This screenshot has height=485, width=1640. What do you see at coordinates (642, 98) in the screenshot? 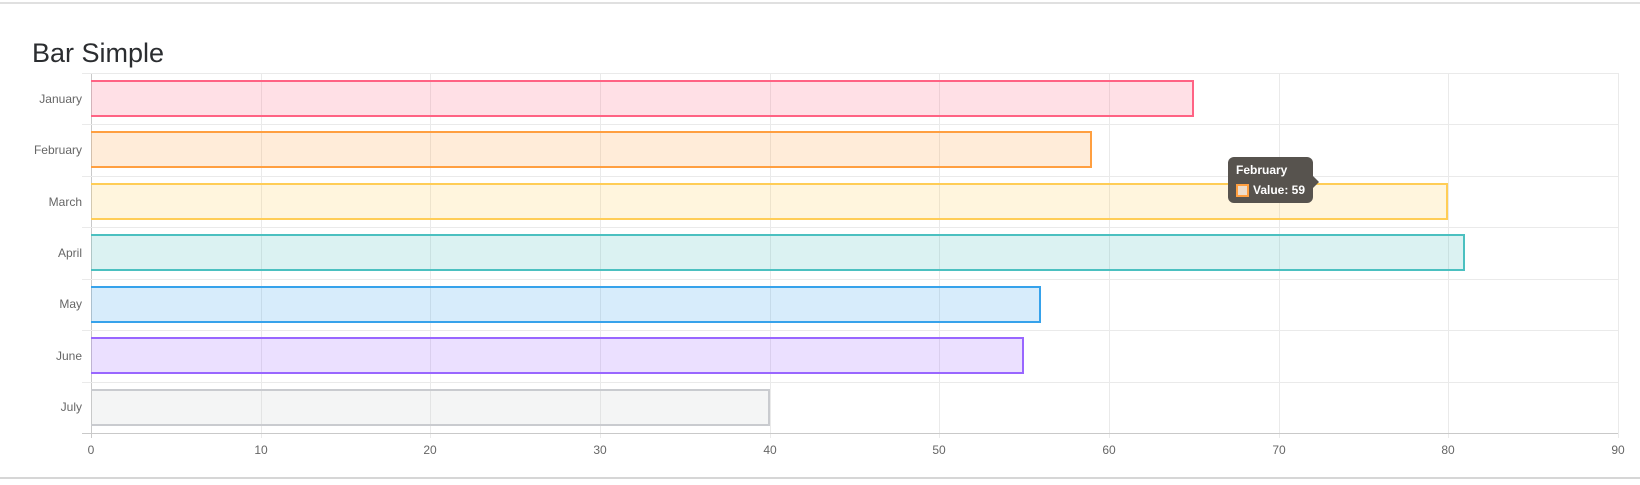
I see `bar-january` at bounding box center [642, 98].